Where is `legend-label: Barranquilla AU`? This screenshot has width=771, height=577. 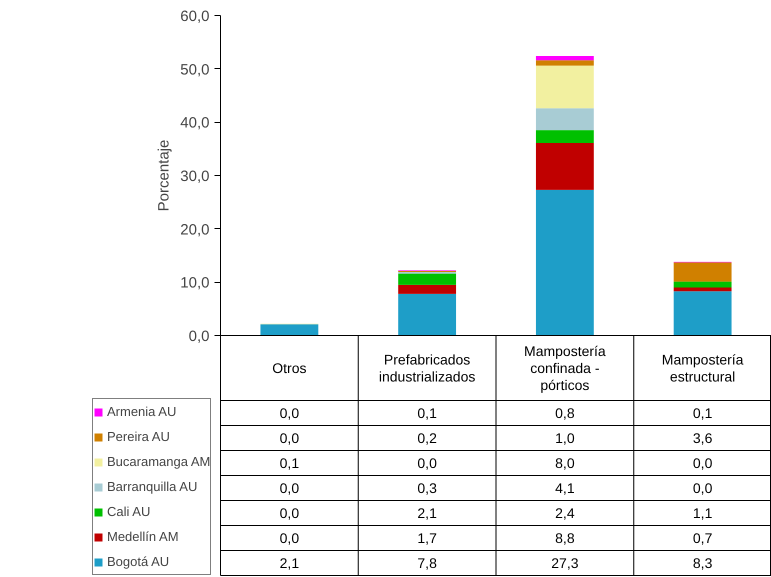 legend-label: Barranquilla AU is located at coordinates (152, 487).